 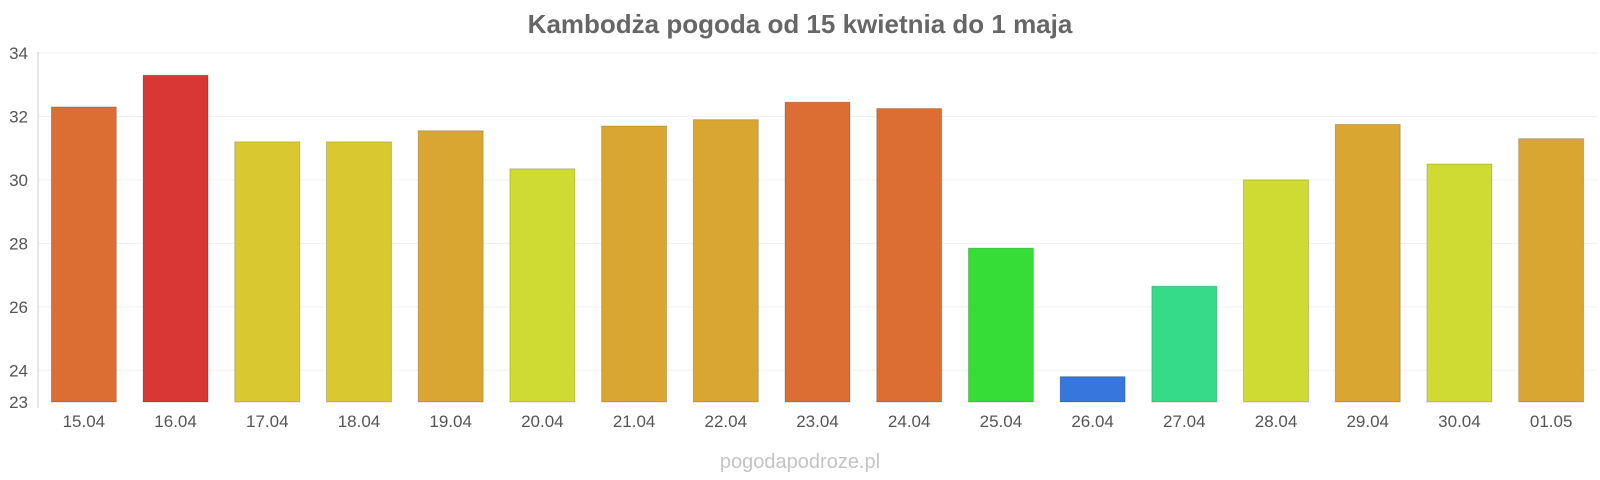 What do you see at coordinates (800, 462) in the screenshot?
I see `watermark: pogodapodroze.pl` at bounding box center [800, 462].